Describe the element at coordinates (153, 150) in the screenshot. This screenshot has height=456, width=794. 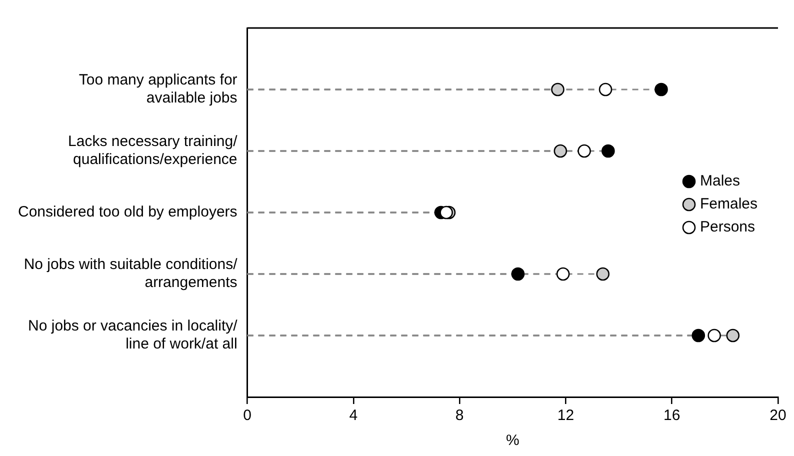
I see `y-tick-label: Lacks necessary training/ qualifications/experience` at that location.